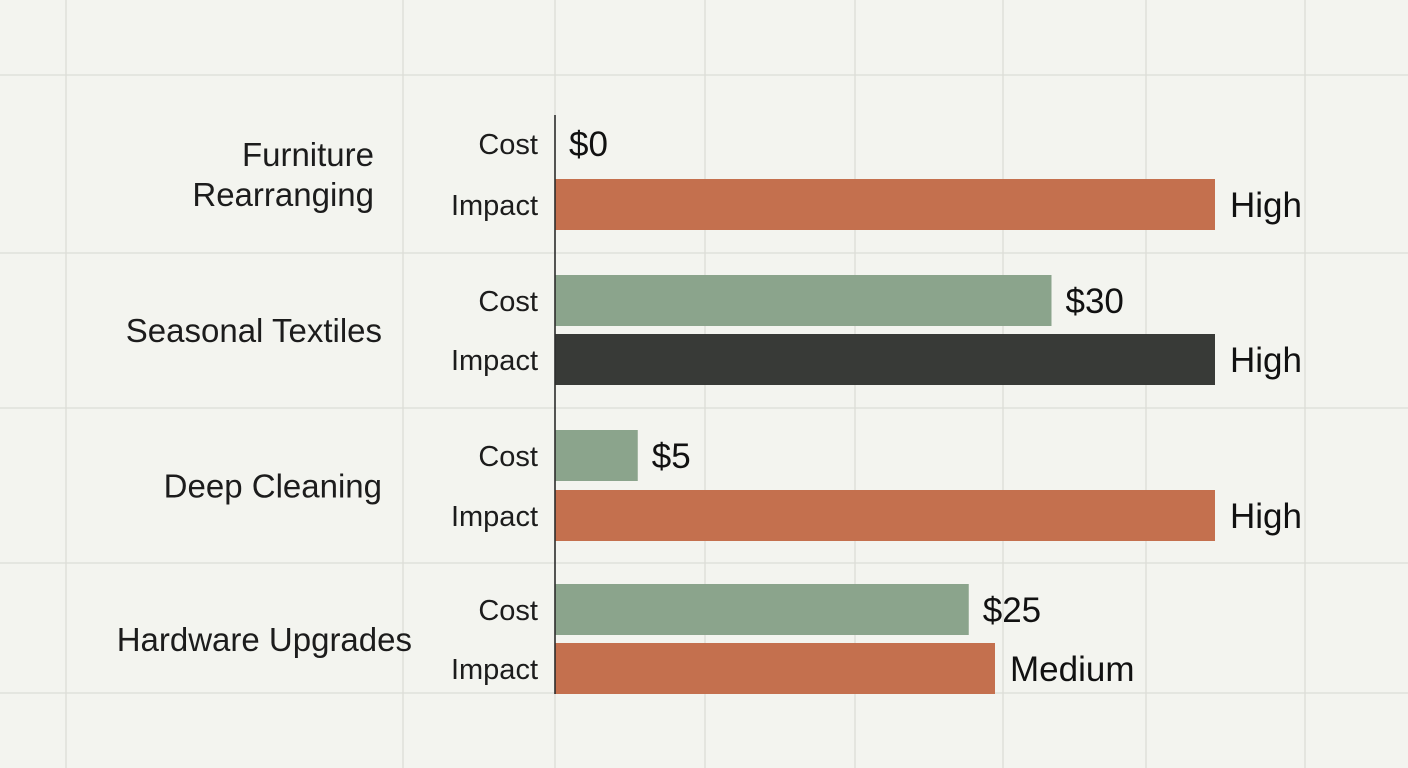  Describe the element at coordinates (1012, 610) in the screenshot. I see `cost-value-label: $25` at that location.